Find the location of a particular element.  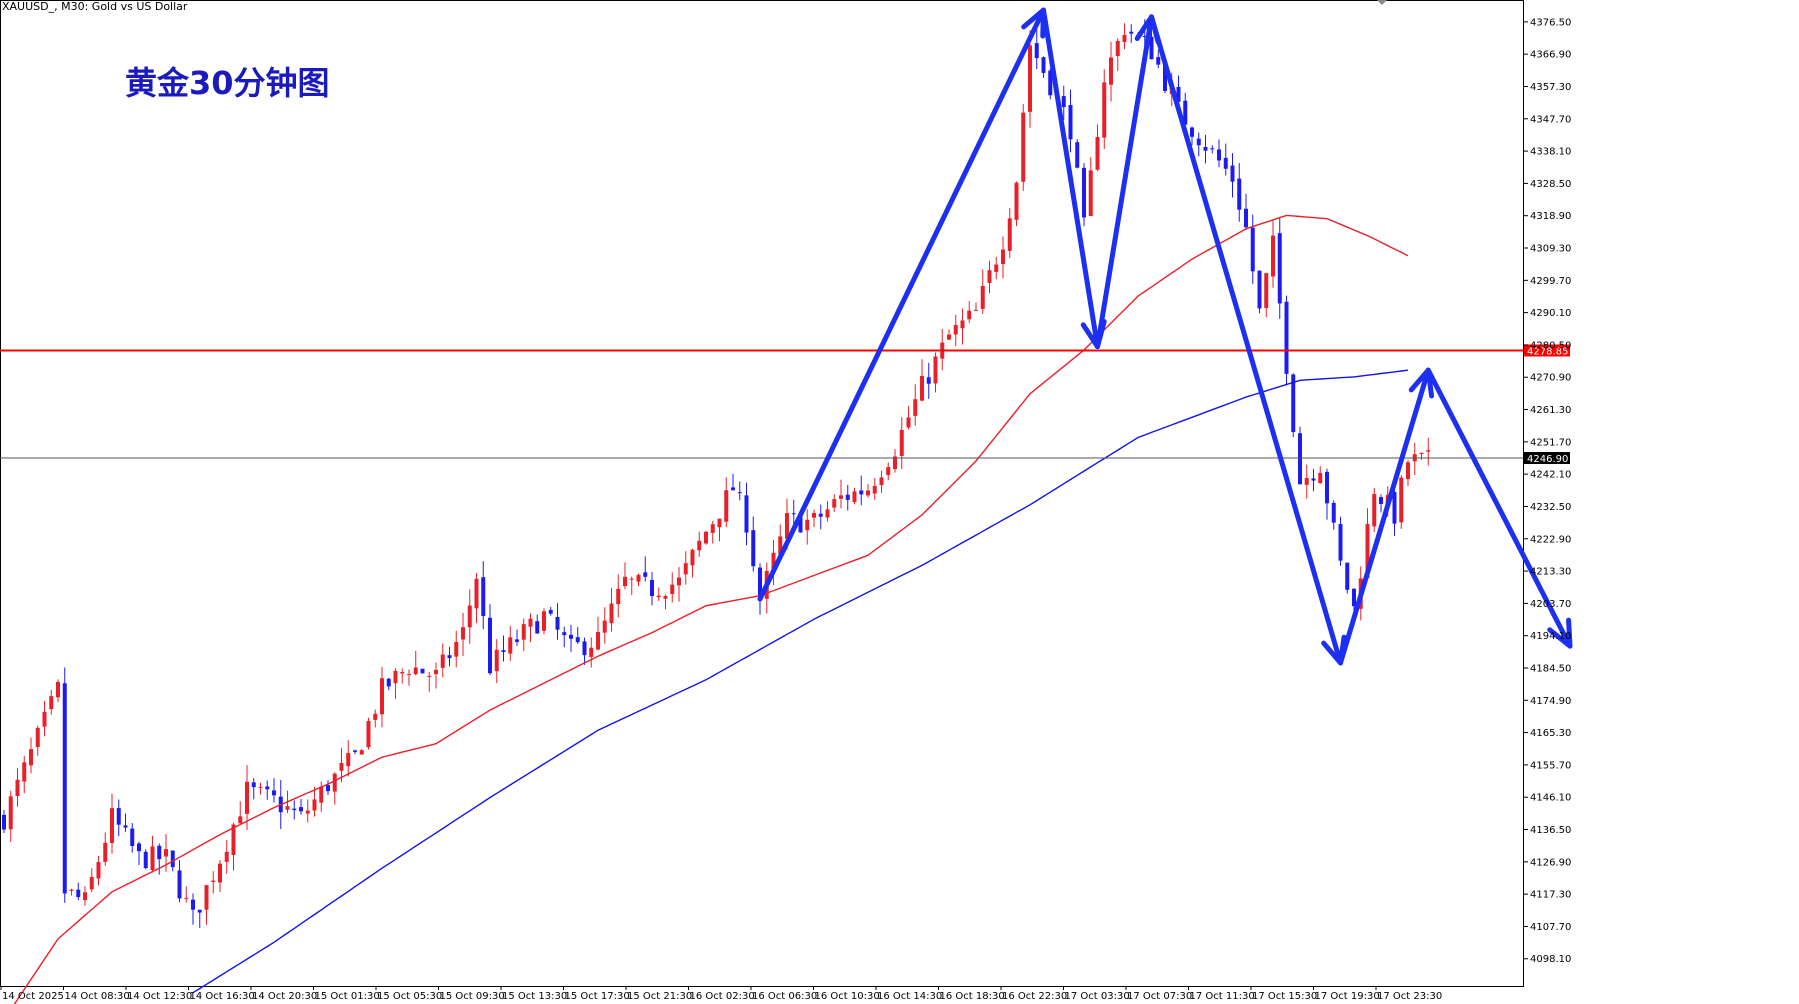

y-tick-label: 4299.70 is located at coordinates (1550, 281).